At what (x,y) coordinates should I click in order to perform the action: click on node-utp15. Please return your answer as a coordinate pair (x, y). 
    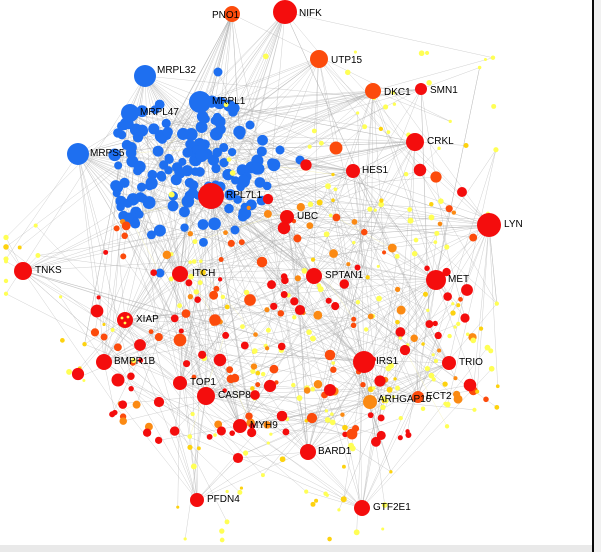
    Looking at the image, I should click on (319, 59).